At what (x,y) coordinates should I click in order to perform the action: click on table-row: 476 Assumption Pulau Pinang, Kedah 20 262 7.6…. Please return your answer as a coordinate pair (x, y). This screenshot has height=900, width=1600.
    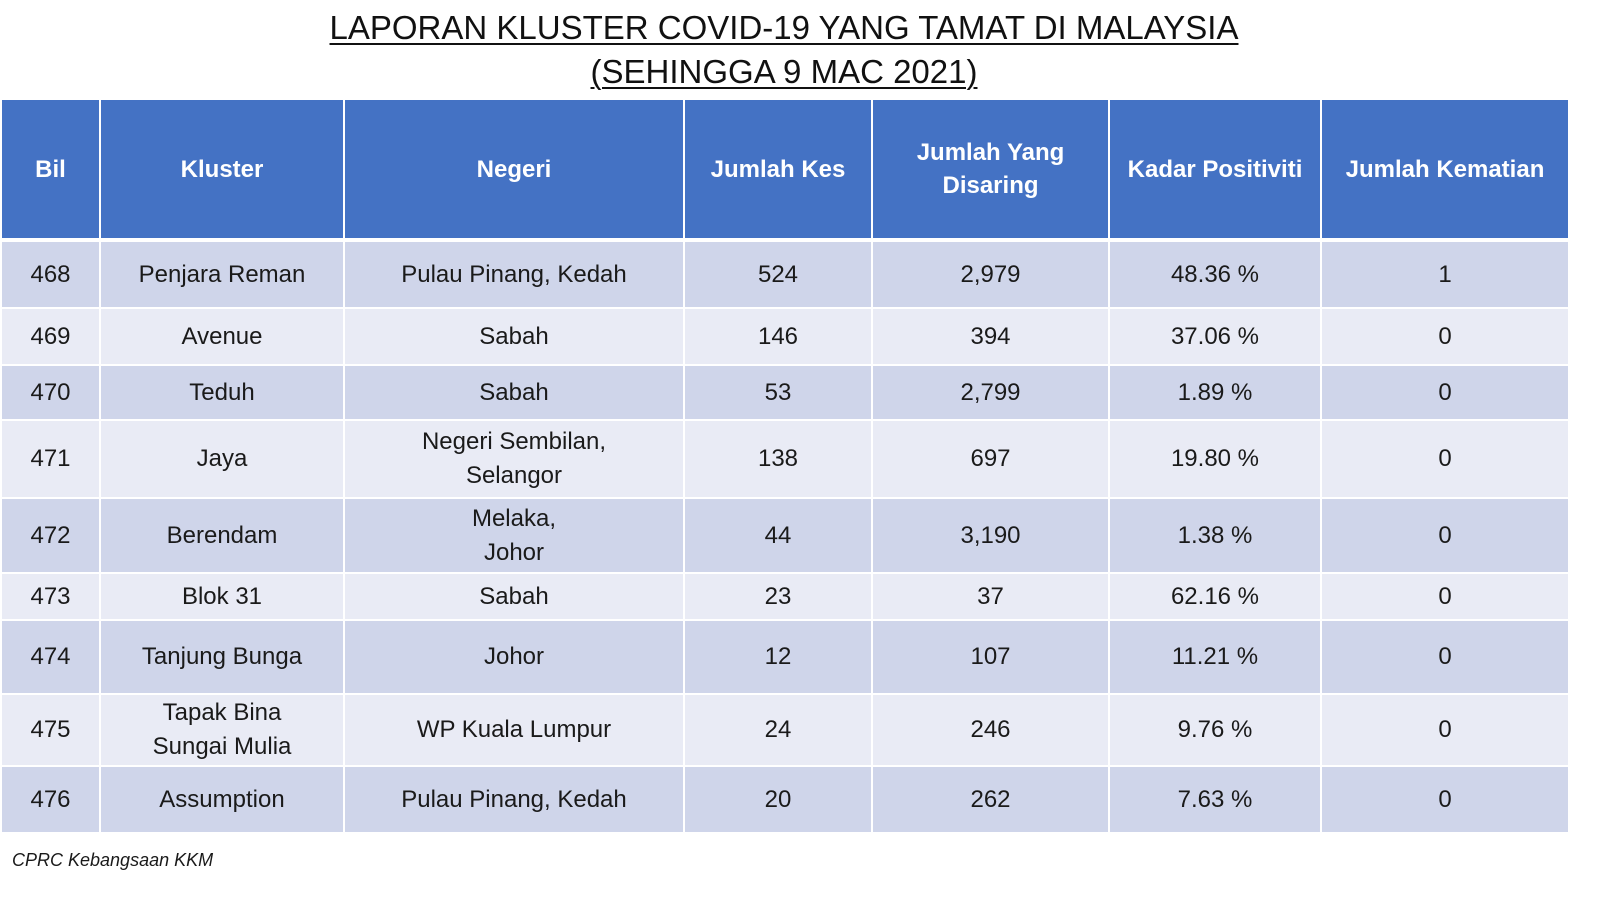
    Looking at the image, I should click on (785, 799).